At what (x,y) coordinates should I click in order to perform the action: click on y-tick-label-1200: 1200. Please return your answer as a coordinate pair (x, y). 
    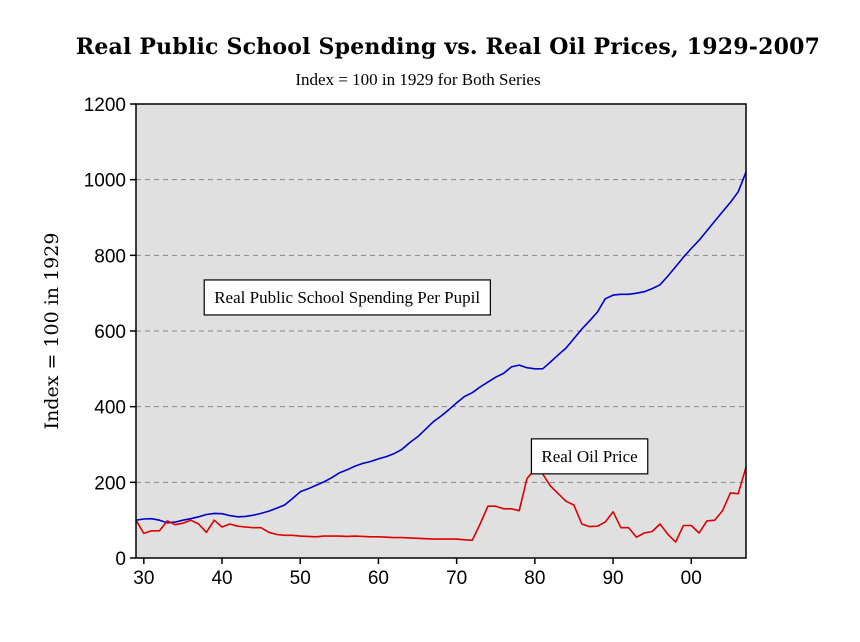
    Looking at the image, I should click on (105, 105).